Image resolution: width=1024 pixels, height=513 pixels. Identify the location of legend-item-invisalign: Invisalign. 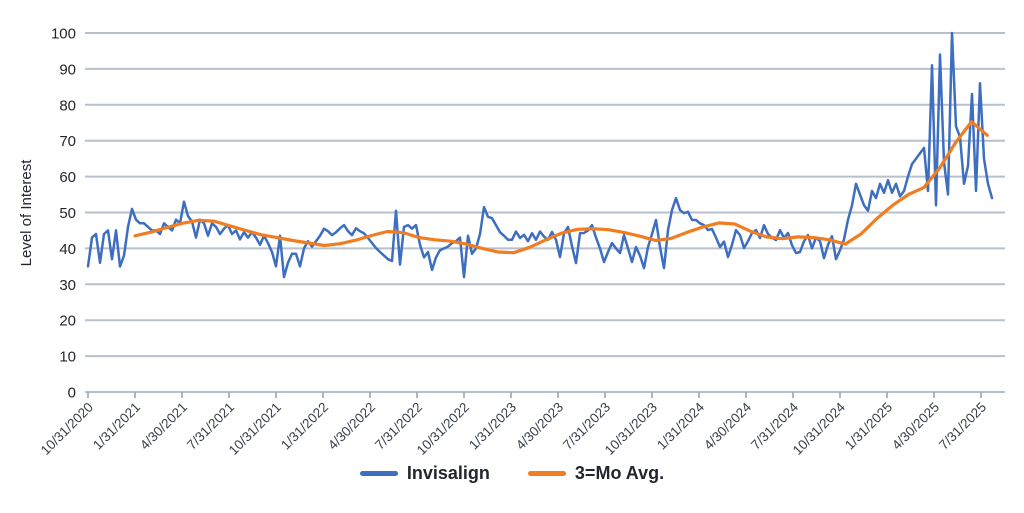
(424, 473).